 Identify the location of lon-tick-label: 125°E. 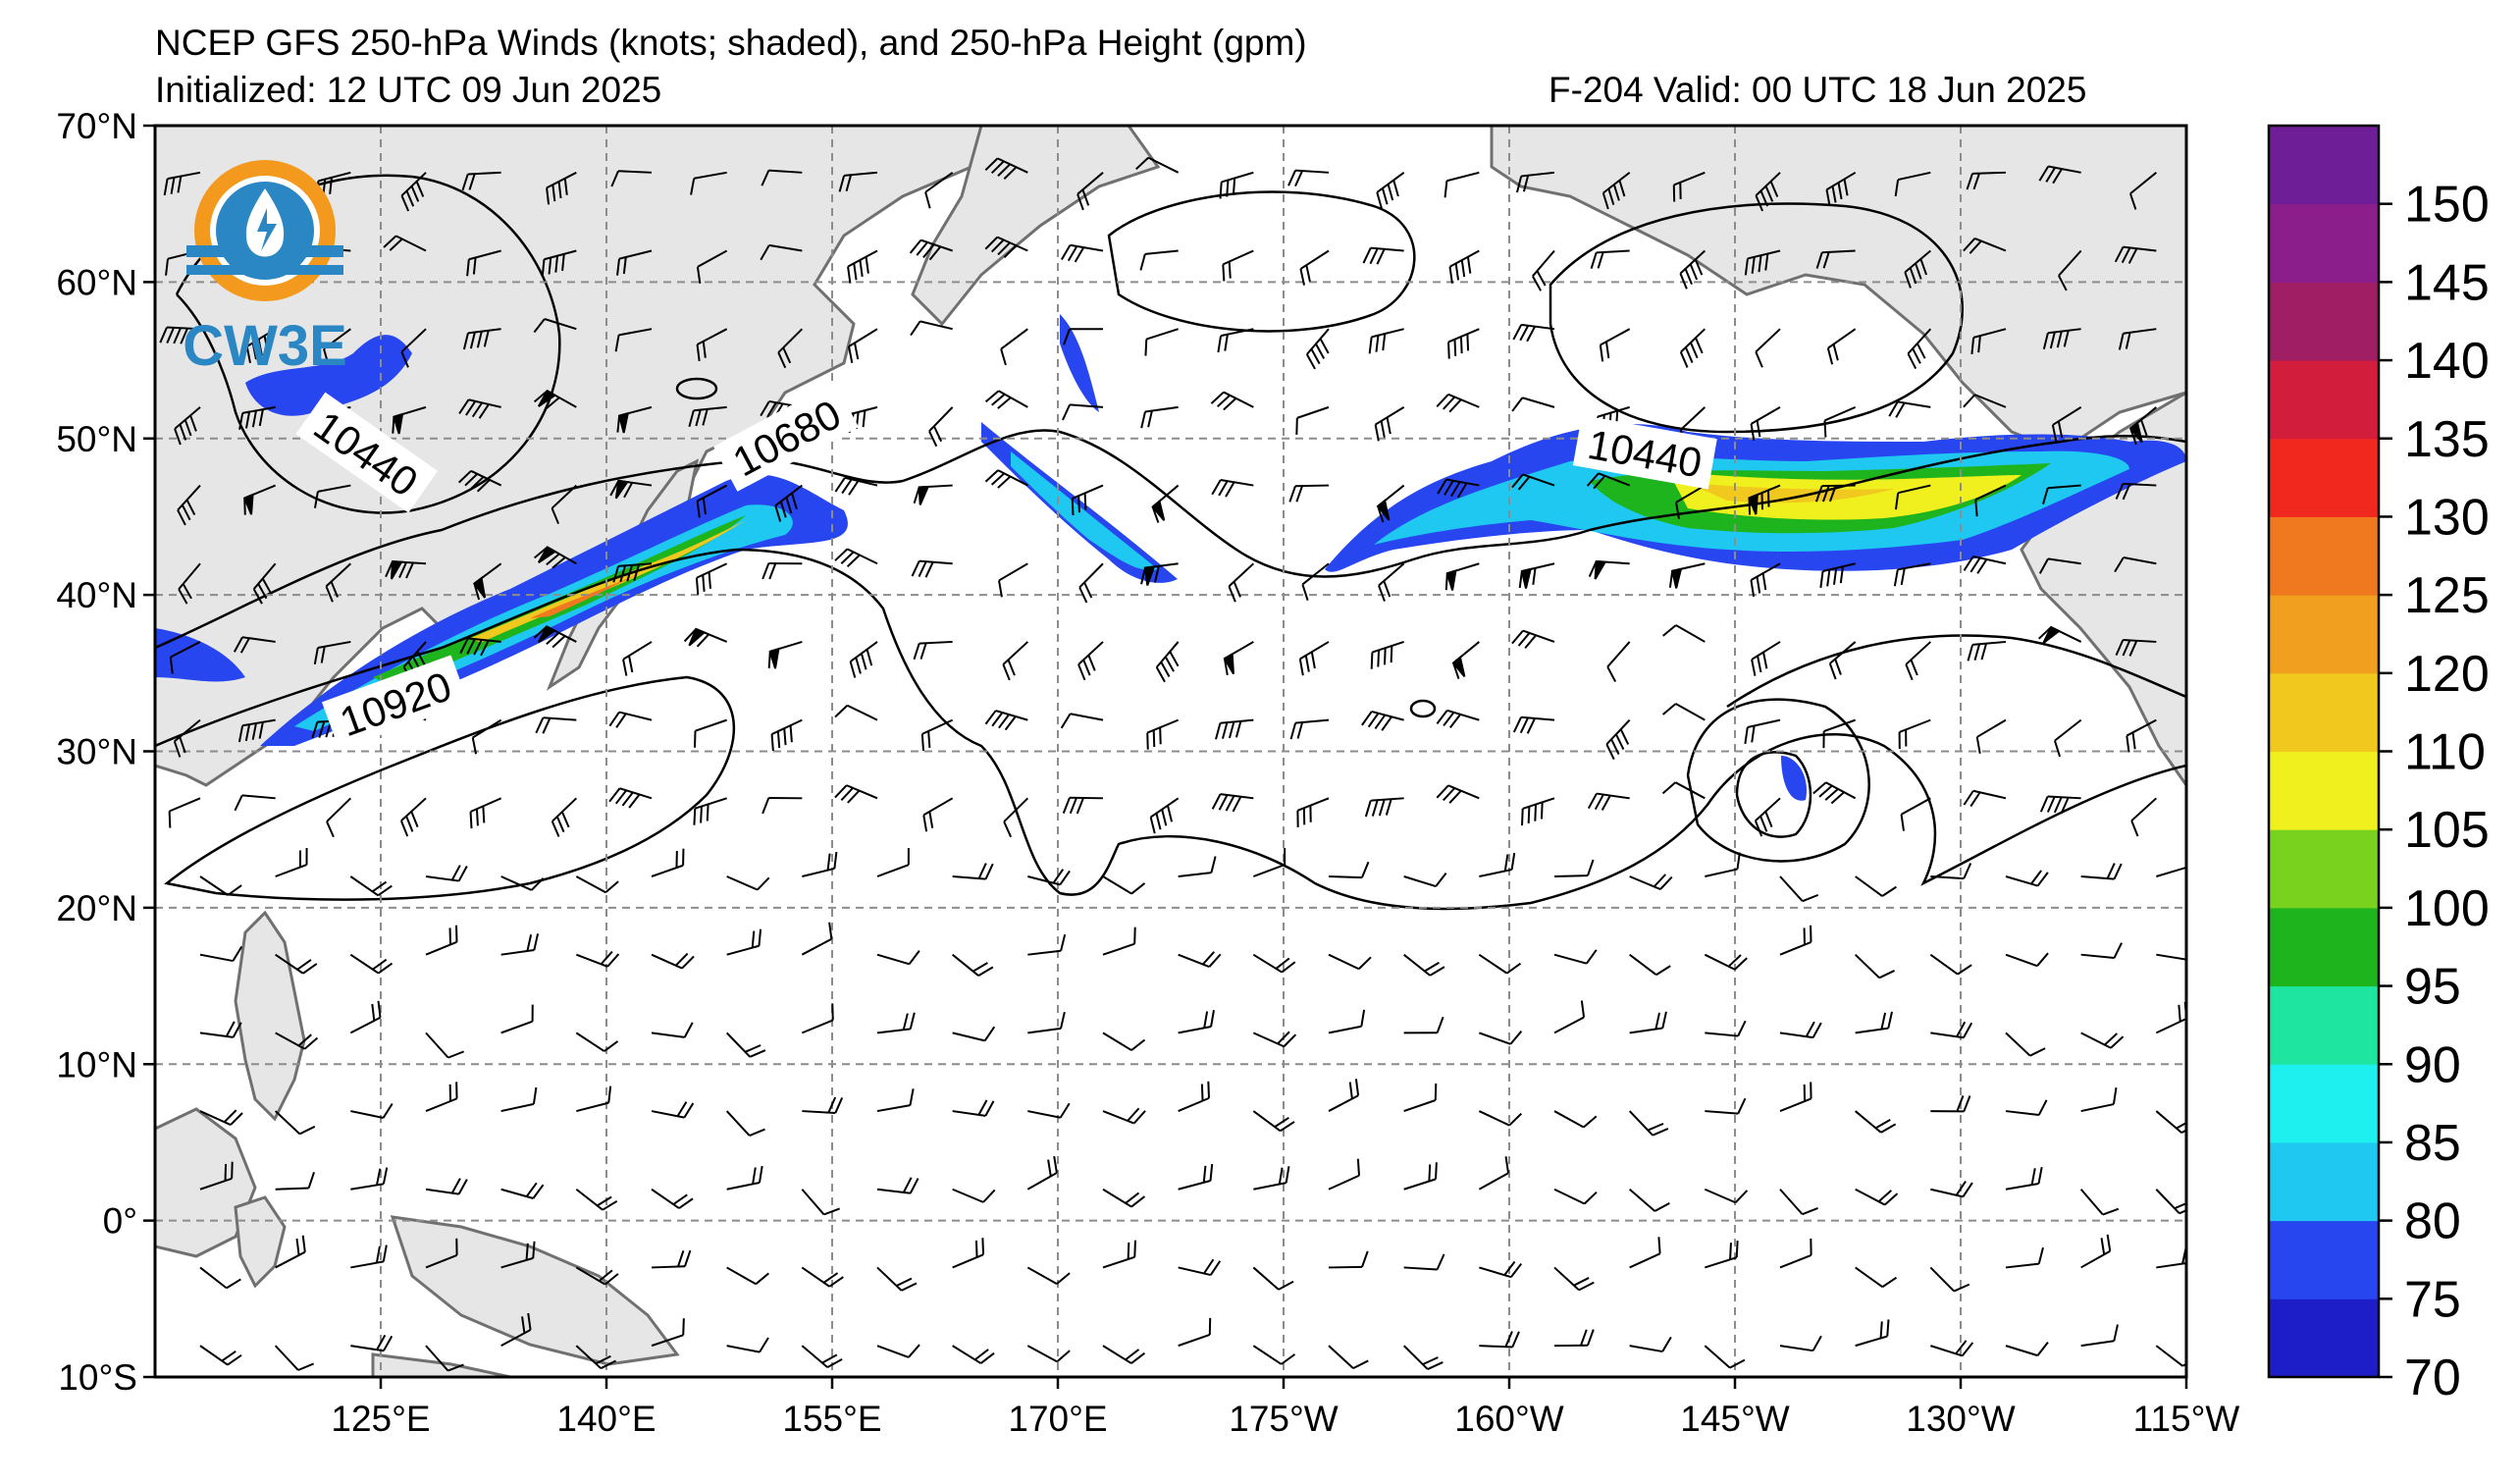
(380, 1419).